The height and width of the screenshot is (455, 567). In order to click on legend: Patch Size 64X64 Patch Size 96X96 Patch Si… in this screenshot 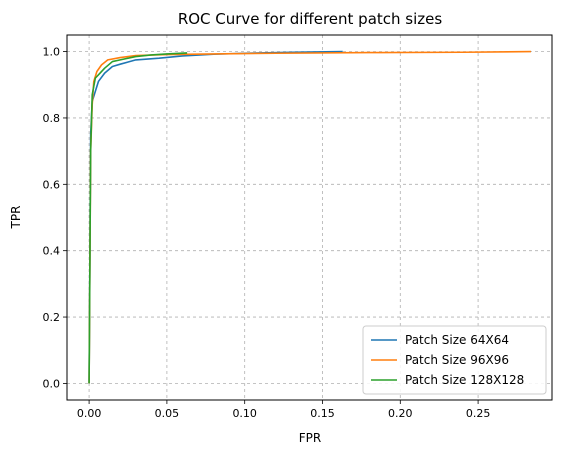, I will do `click(454, 360)`.